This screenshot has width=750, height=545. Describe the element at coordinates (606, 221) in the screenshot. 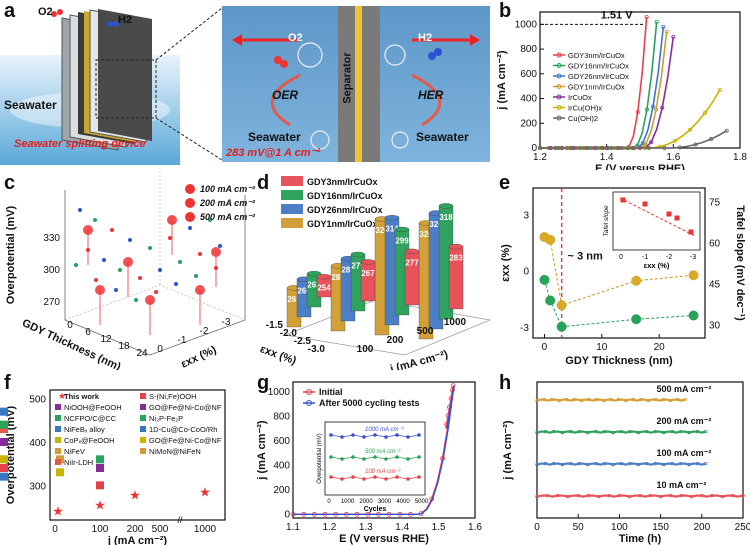

I see `inset-y-label: Tafel slope` at that location.